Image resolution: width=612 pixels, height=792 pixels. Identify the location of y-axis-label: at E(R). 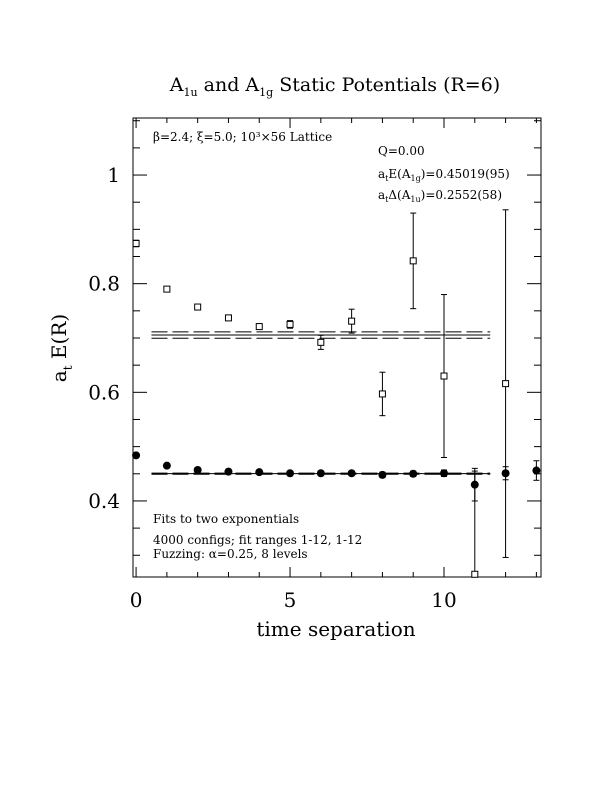
(61, 348).